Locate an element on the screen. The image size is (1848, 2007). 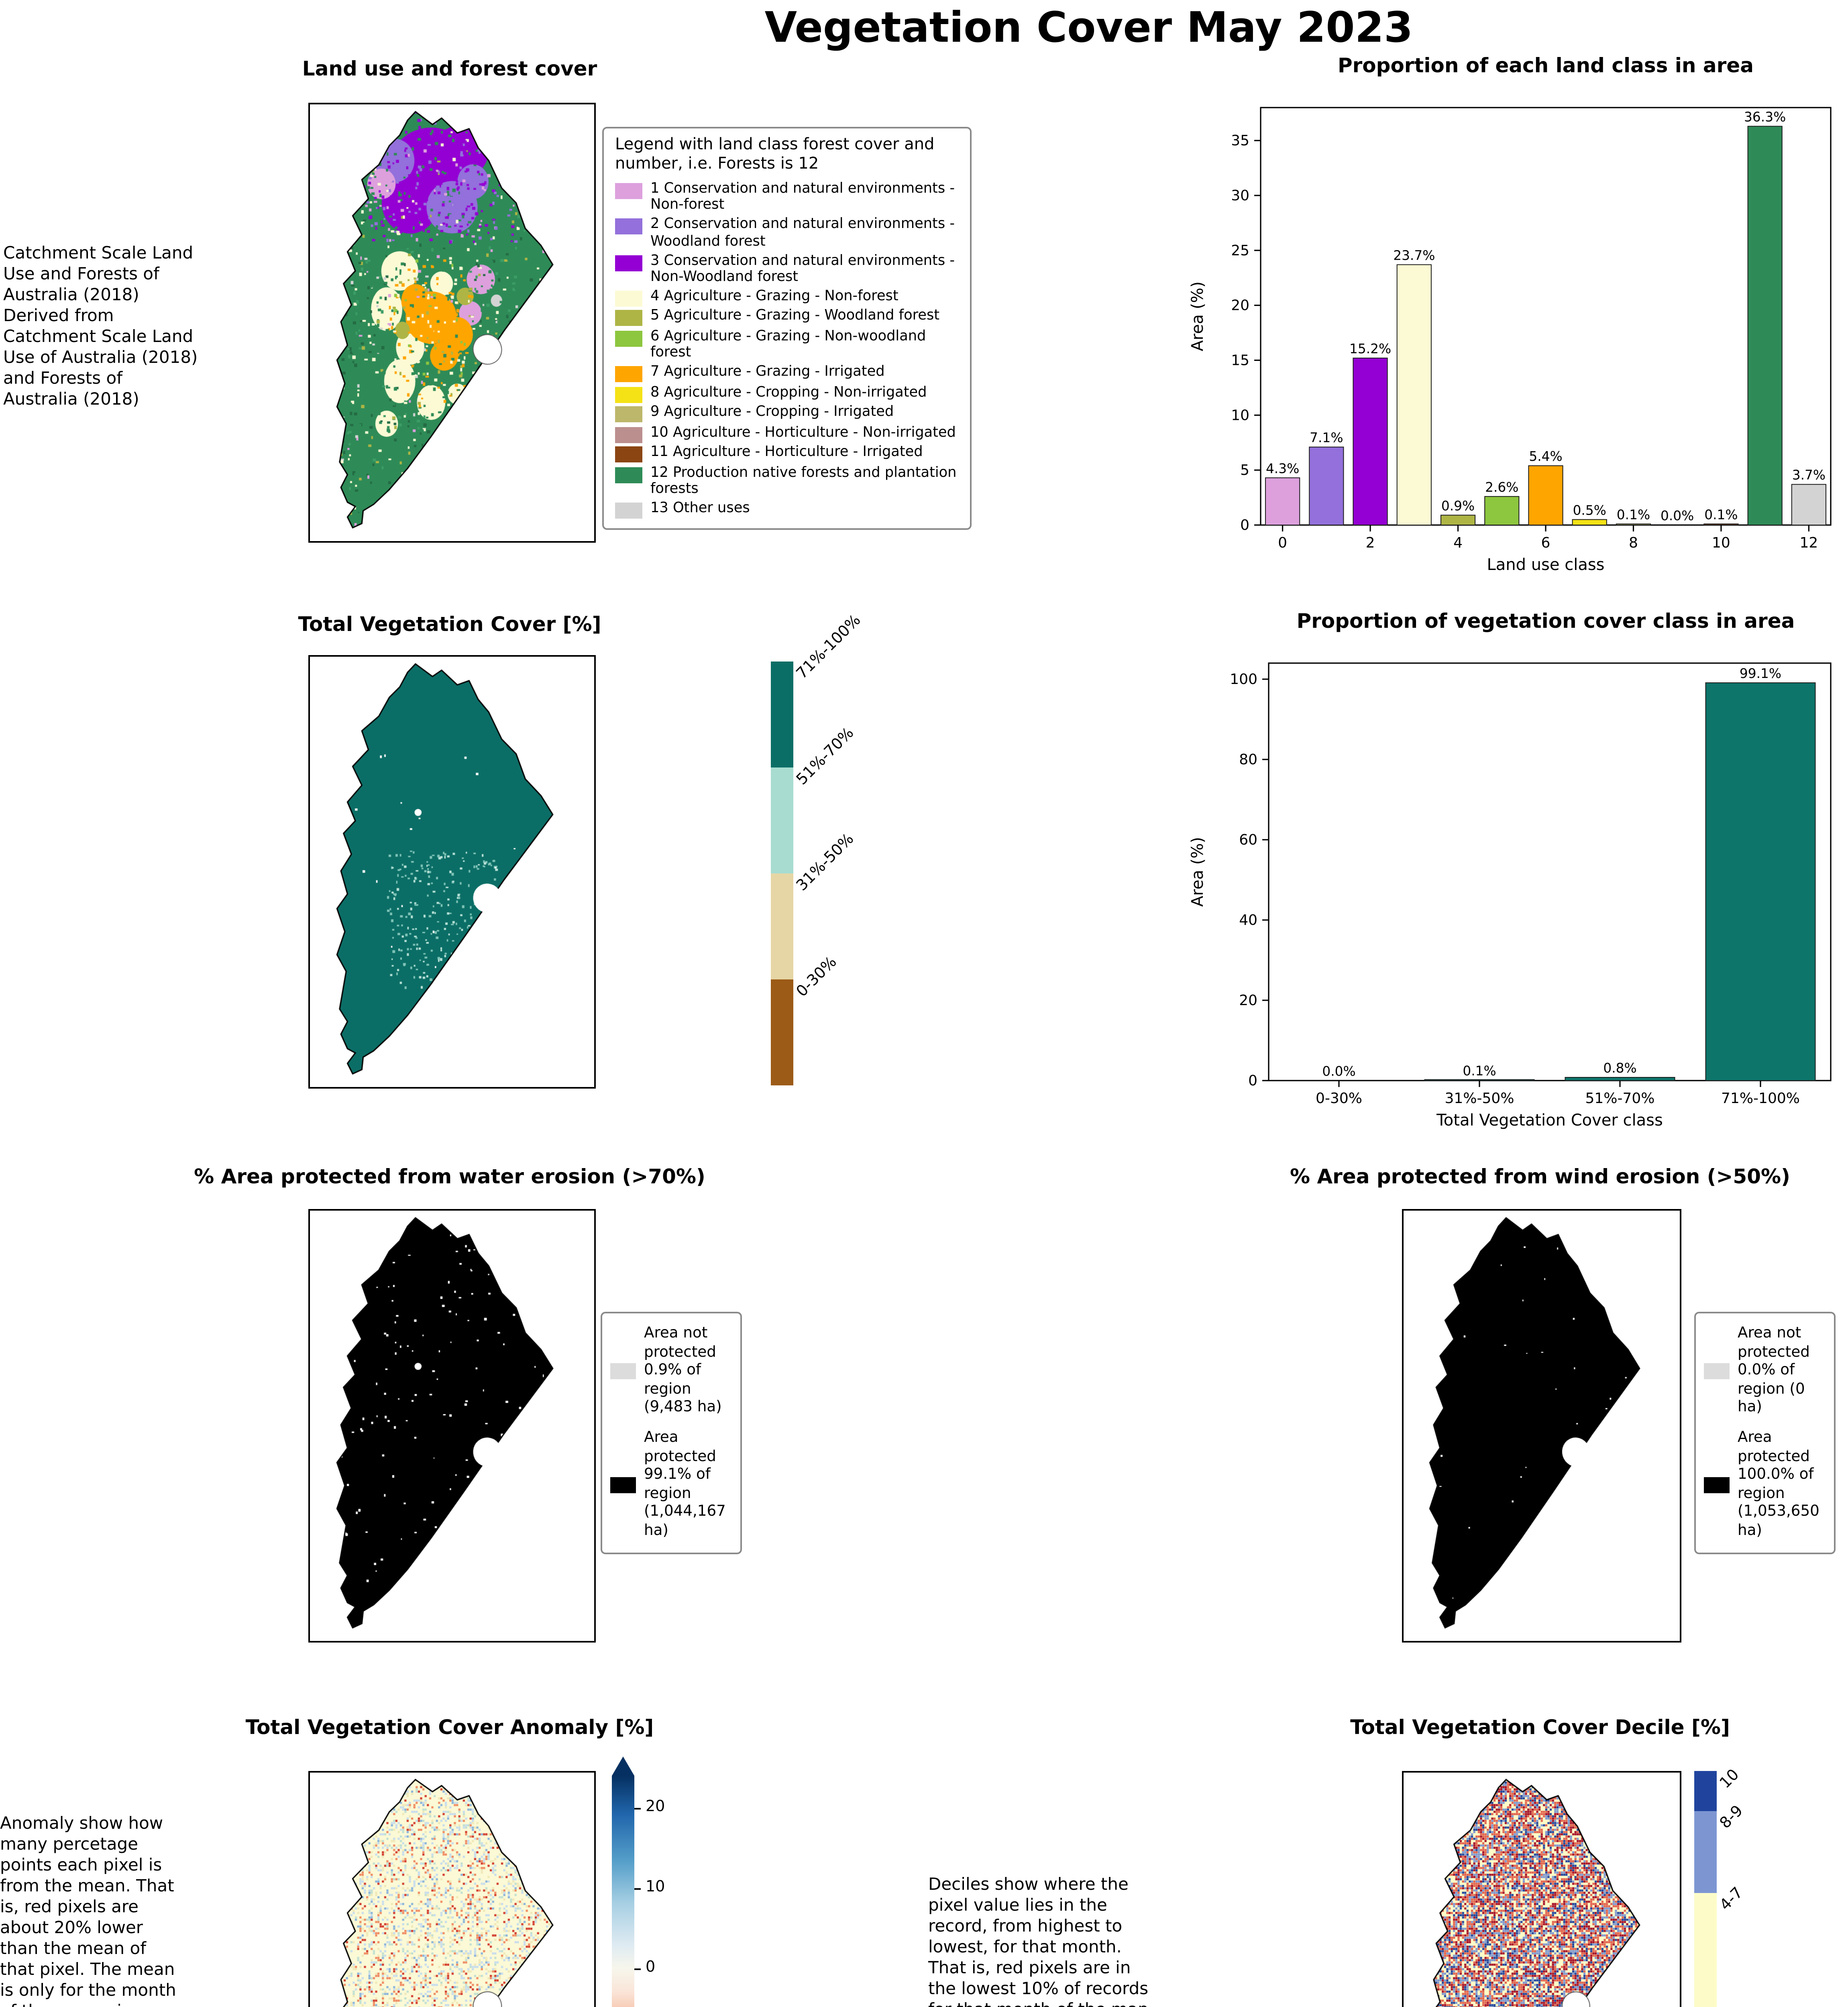
bar-value-label: 5.4% is located at coordinates (1545, 456).